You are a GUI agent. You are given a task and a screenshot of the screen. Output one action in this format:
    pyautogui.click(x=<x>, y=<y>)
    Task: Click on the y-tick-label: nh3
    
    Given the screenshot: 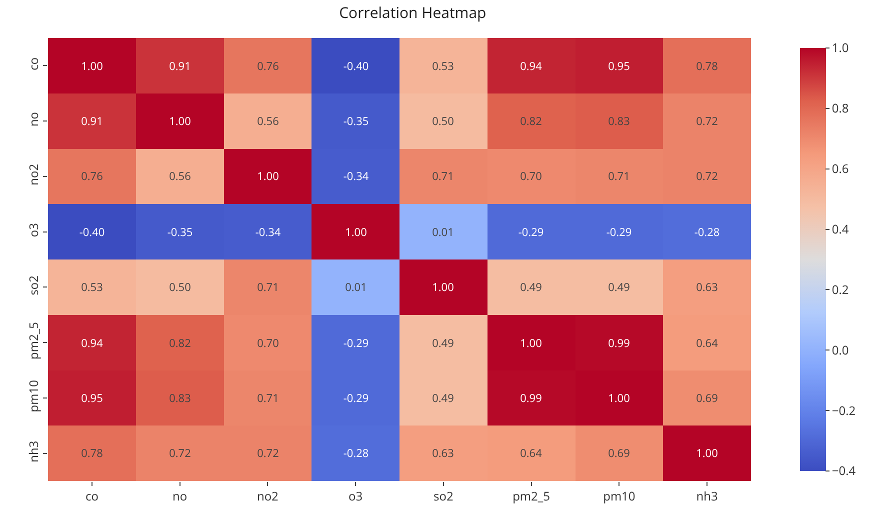 What is the action you would take?
    pyautogui.click(x=33, y=451)
    